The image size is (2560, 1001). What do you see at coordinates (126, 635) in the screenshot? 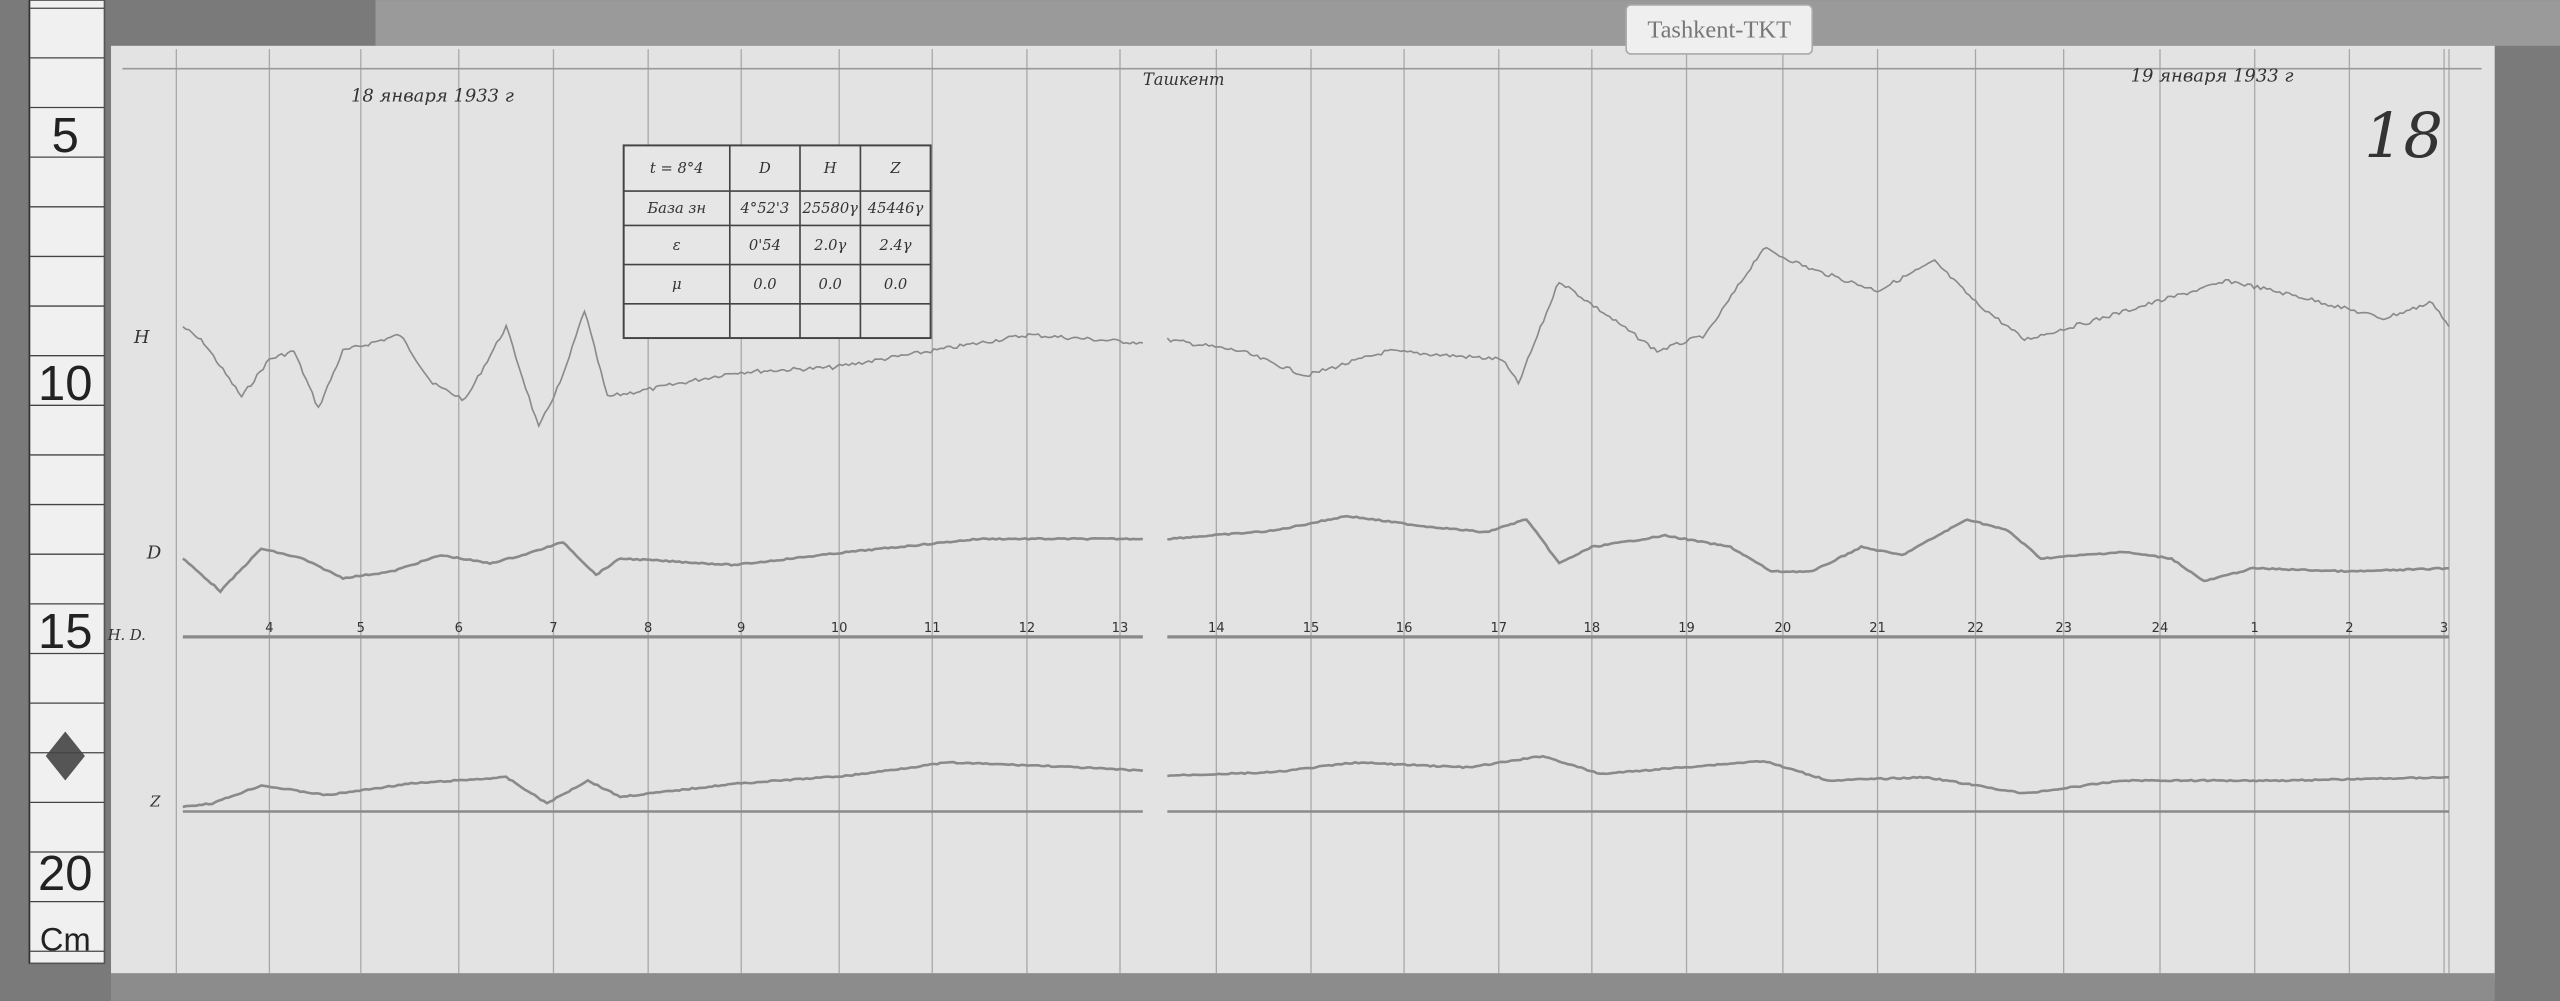
I see `baseline-label-hd: H. D.` at bounding box center [126, 635].